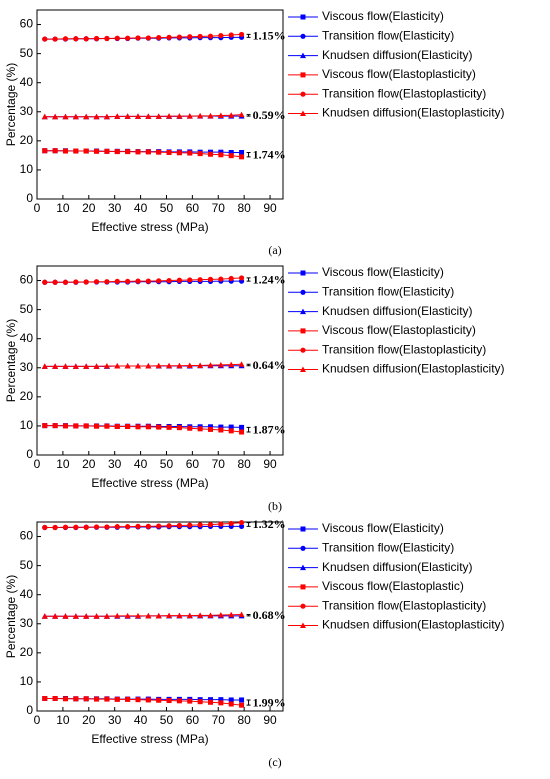 This screenshot has height=779, width=550. I want to click on legend-label: Transition flow(Elastoplasticity), so click(404, 349).